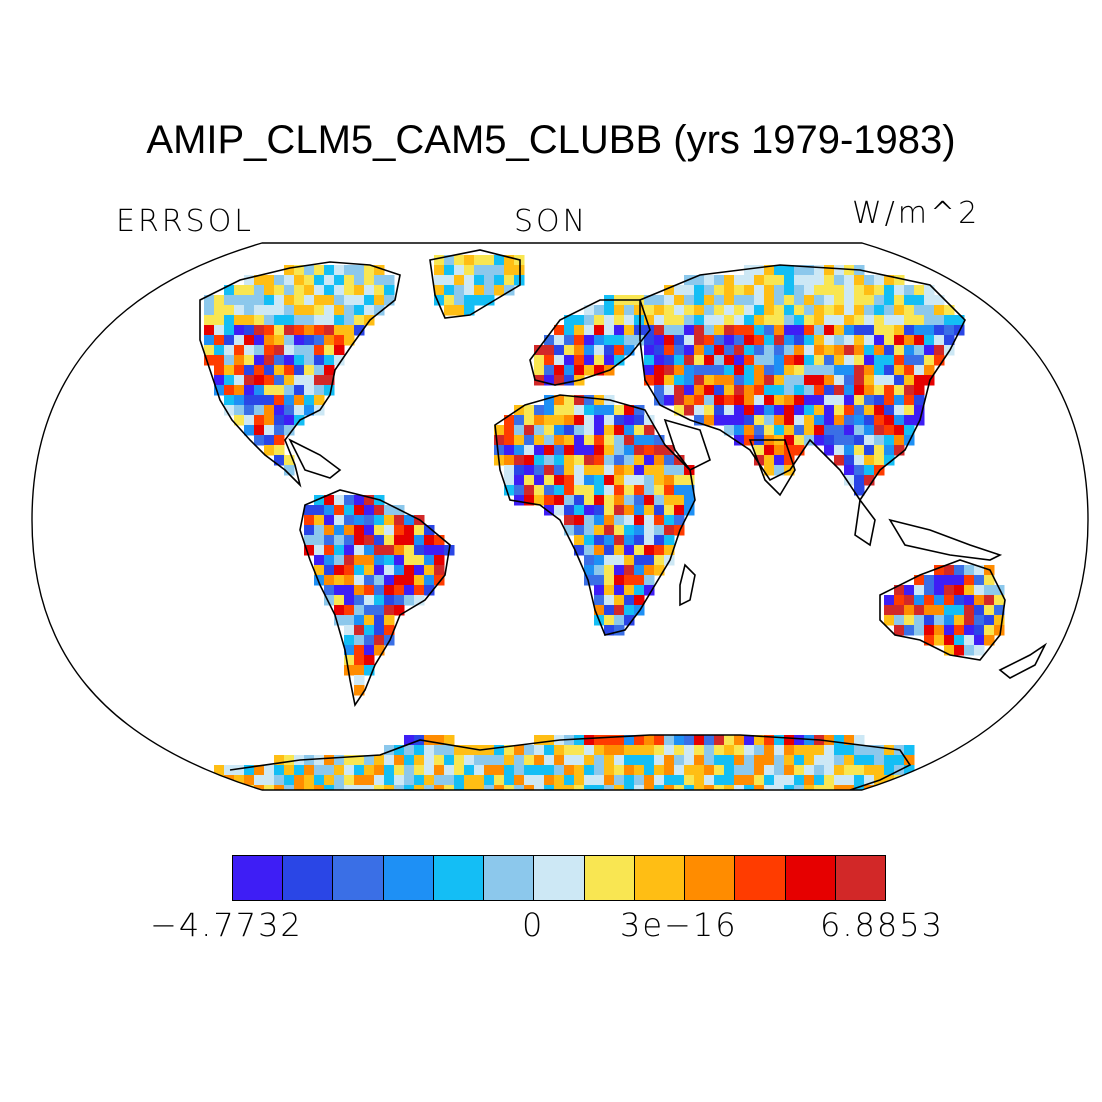  I want to click on colorbar-tick-eps: 3e−16, so click(679, 925).